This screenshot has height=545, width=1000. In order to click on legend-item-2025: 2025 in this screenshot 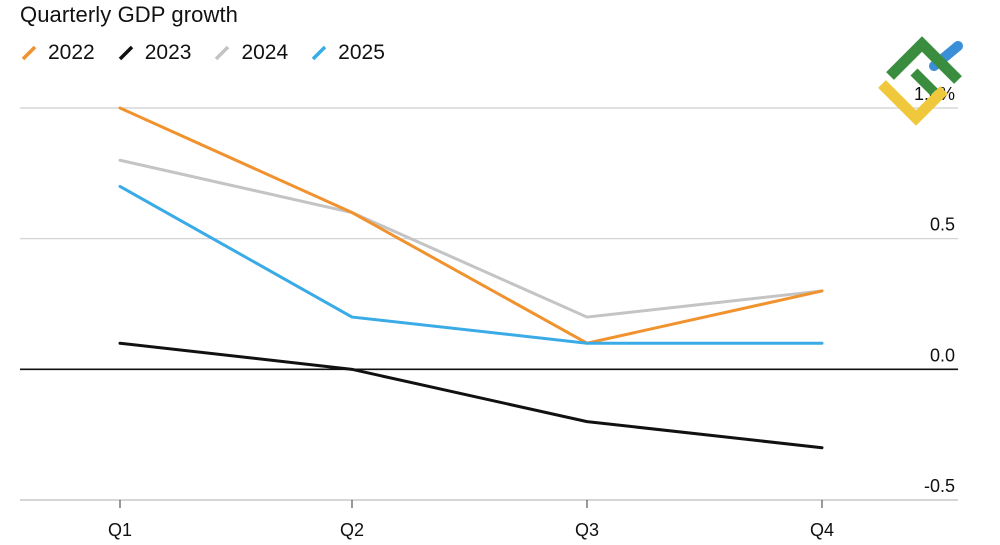, I will do `click(347, 53)`.